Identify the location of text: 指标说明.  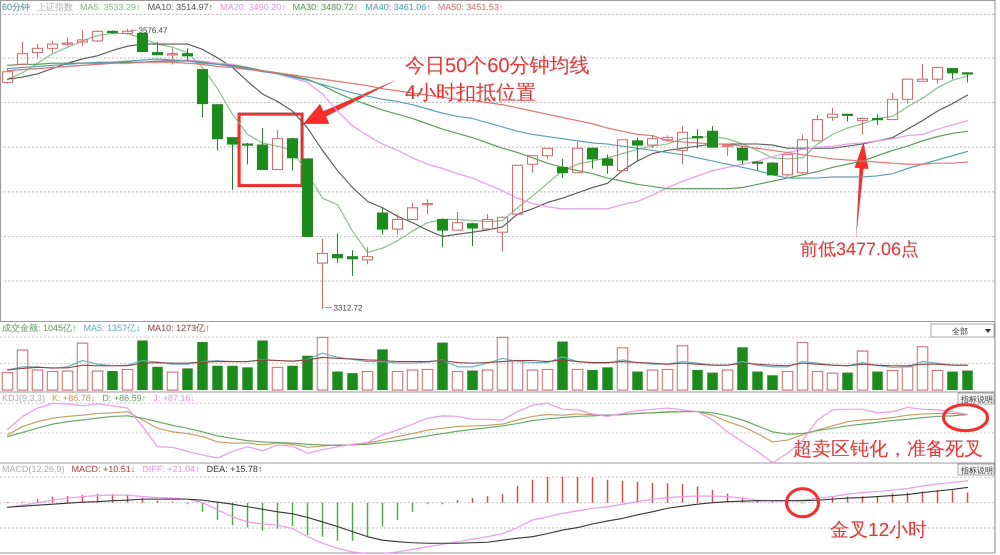
(976, 470).